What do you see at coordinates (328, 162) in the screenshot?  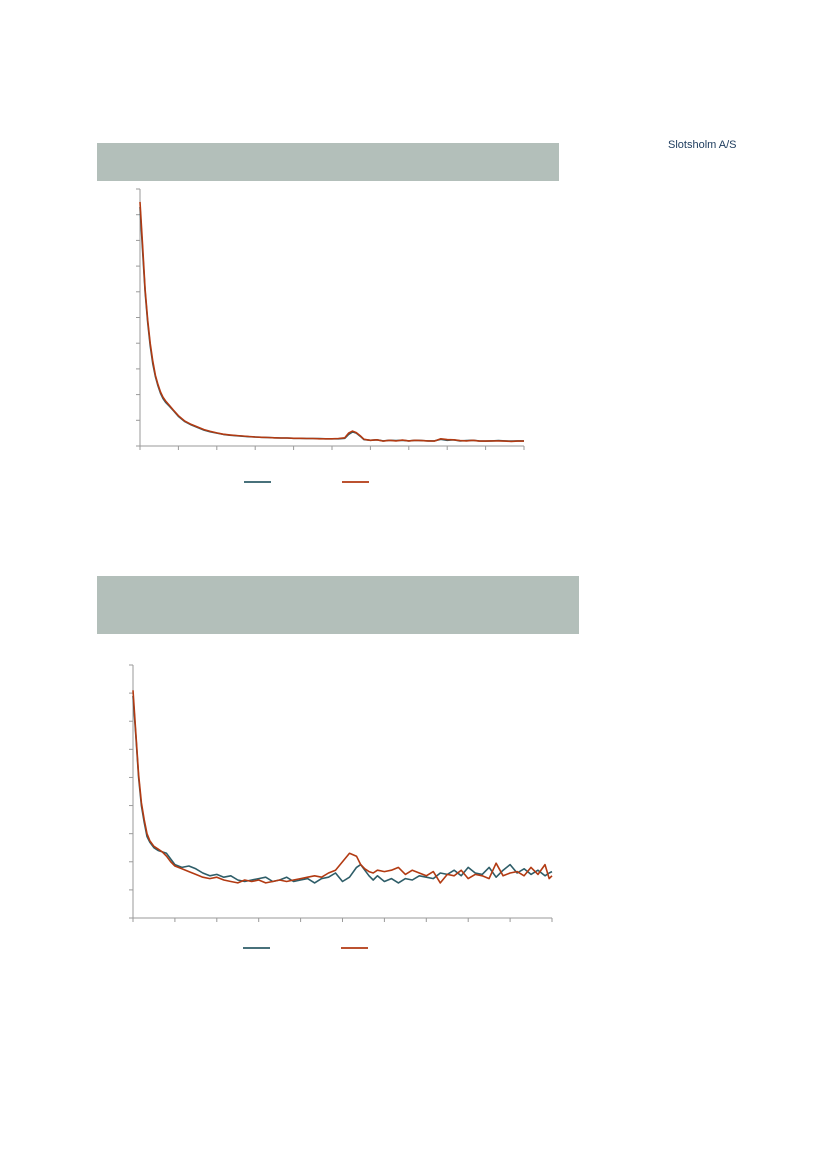 I see `chart-1-header-banner` at bounding box center [328, 162].